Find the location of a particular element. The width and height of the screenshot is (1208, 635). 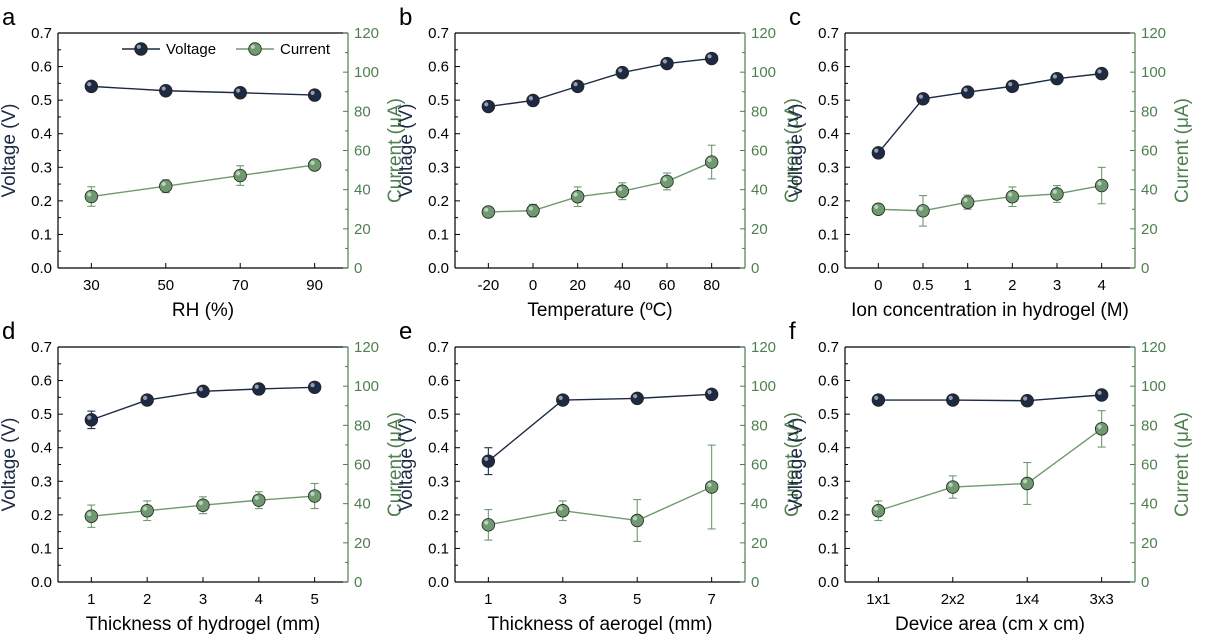

x-tick-label: 2 is located at coordinates (1012, 285).